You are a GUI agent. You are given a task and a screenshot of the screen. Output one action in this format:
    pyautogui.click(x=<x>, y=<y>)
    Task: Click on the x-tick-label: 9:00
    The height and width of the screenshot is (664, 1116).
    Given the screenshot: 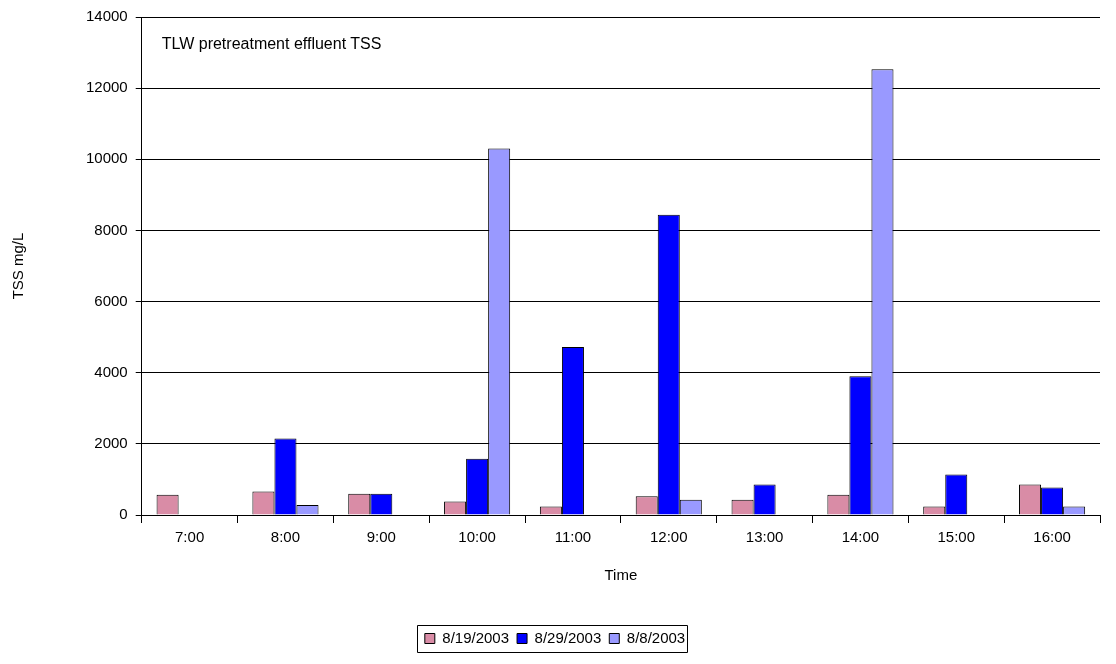 What is the action you would take?
    pyautogui.click(x=381, y=537)
    